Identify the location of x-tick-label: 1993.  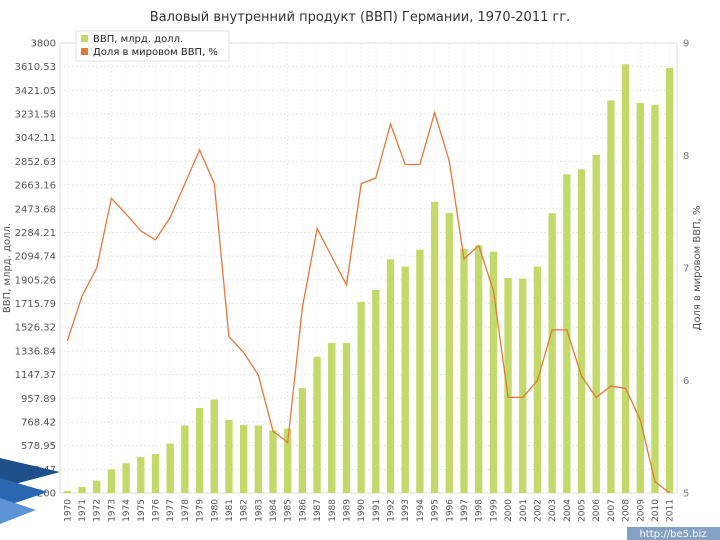
(406, 510).